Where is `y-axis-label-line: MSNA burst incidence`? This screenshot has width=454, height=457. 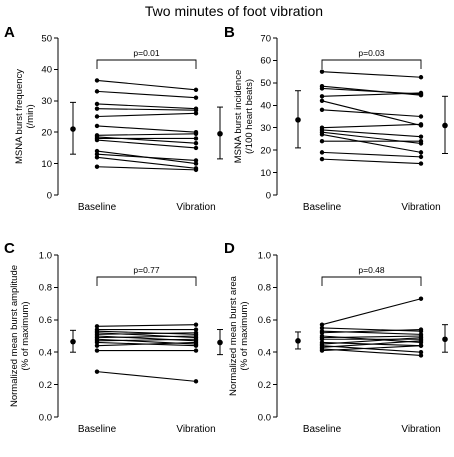 y-axis-label-line: MSNA burst incidence is located at coordinates (238, 116).